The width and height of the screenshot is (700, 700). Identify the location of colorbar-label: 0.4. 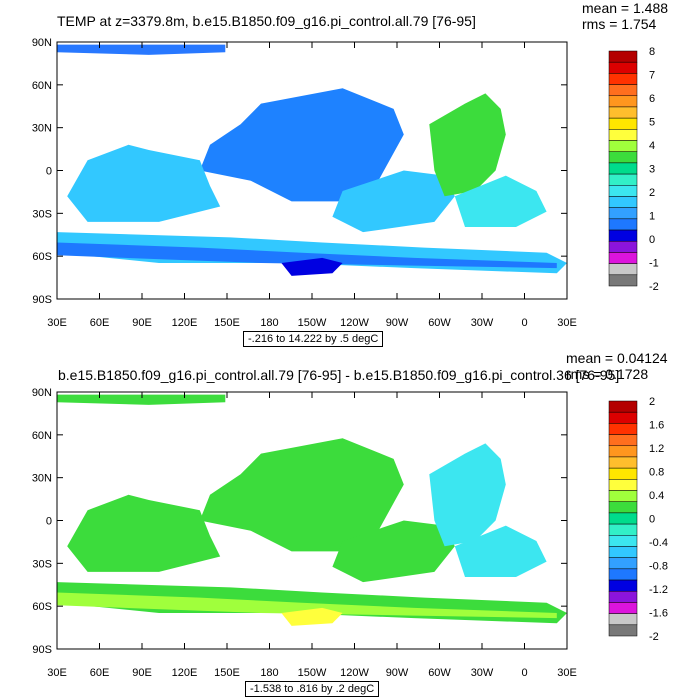
(656, 496).